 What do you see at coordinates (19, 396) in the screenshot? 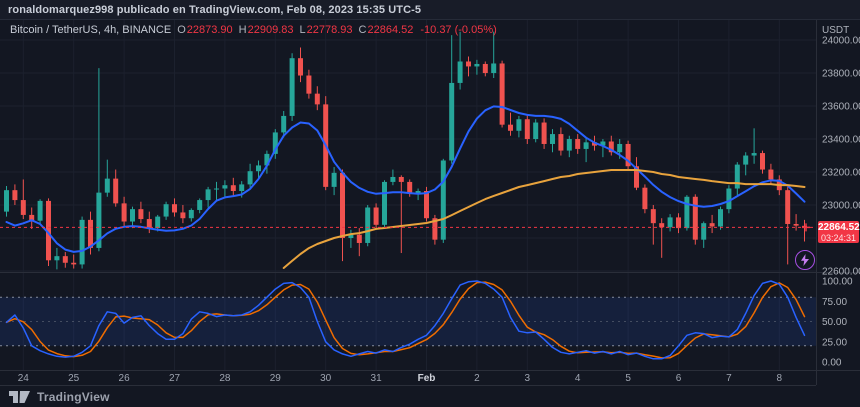
I see `tradingview-logo-icon` at bounding box center [19, 396].